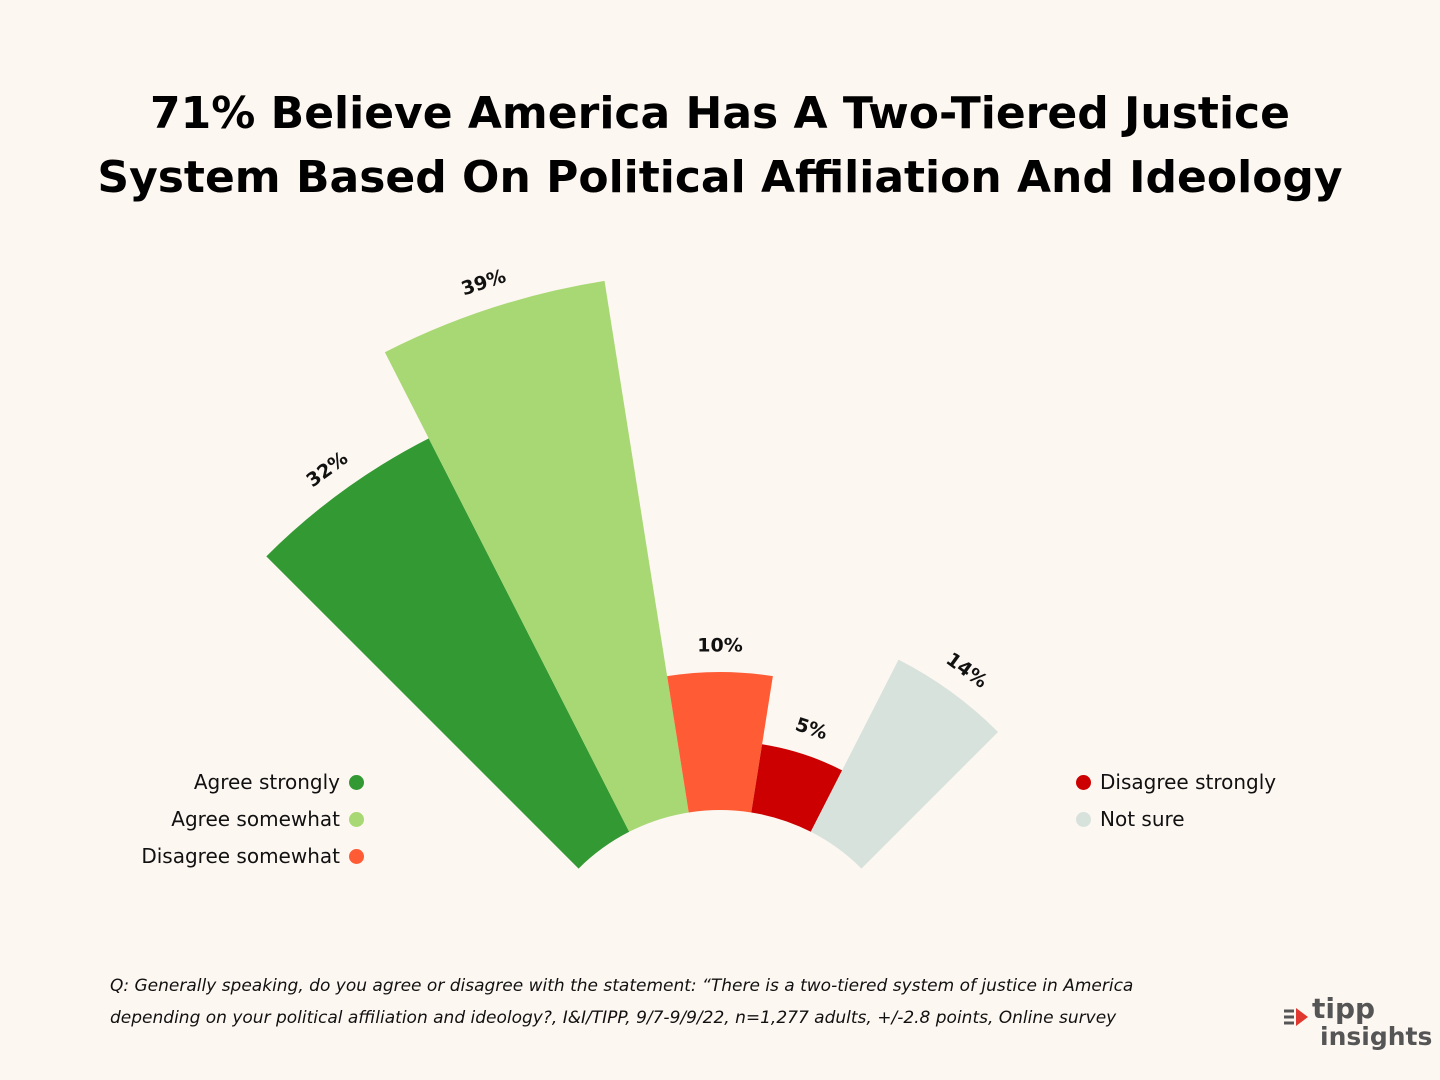 The image size is (1440, 1080). I want to click on sector-agree-somewhat, so click(536, 556).